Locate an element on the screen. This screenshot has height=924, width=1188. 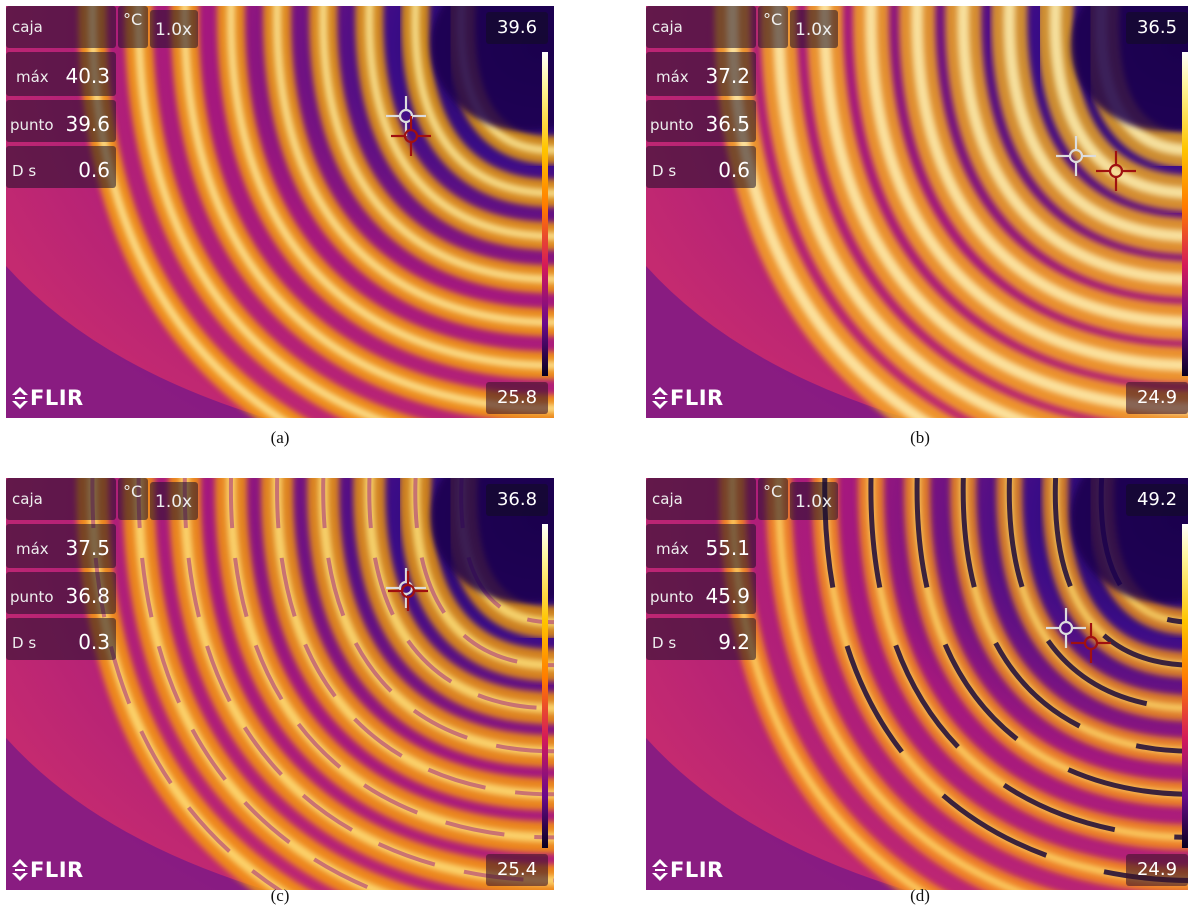
panel-caption: (d) is located at coordinates (920, 895).